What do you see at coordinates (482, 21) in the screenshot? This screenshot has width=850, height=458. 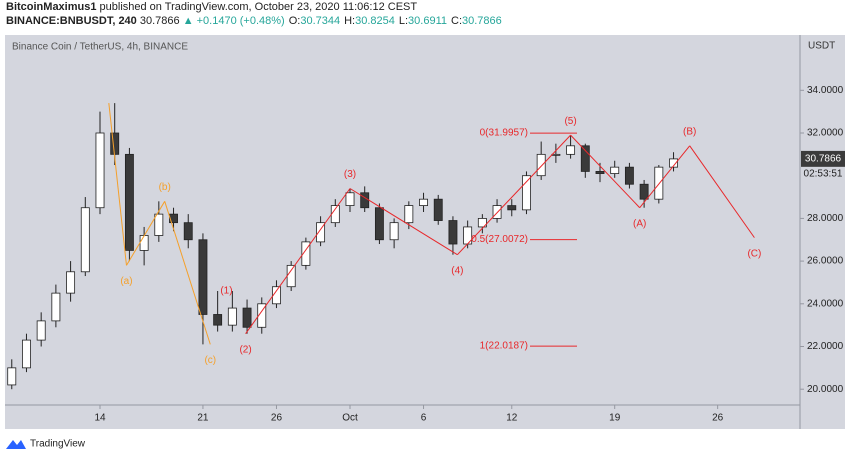 I see `ohlc-value: 30.7866` at bounding box center [482, 21].